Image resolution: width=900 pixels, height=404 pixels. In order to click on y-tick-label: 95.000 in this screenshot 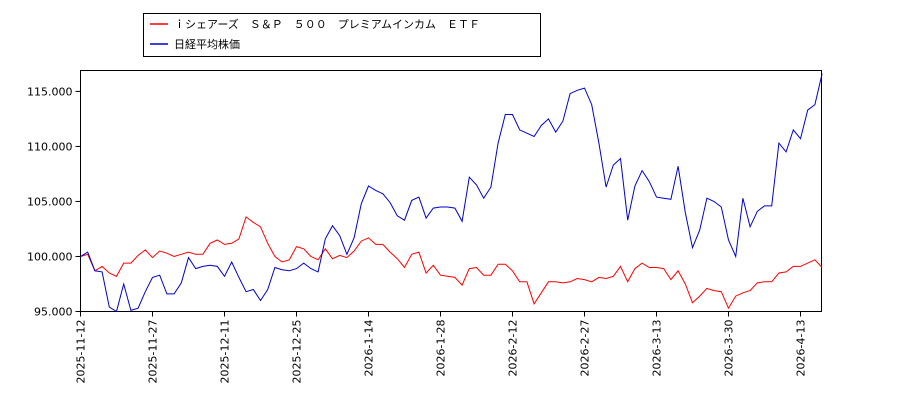, I will do `click(53, 312)`.